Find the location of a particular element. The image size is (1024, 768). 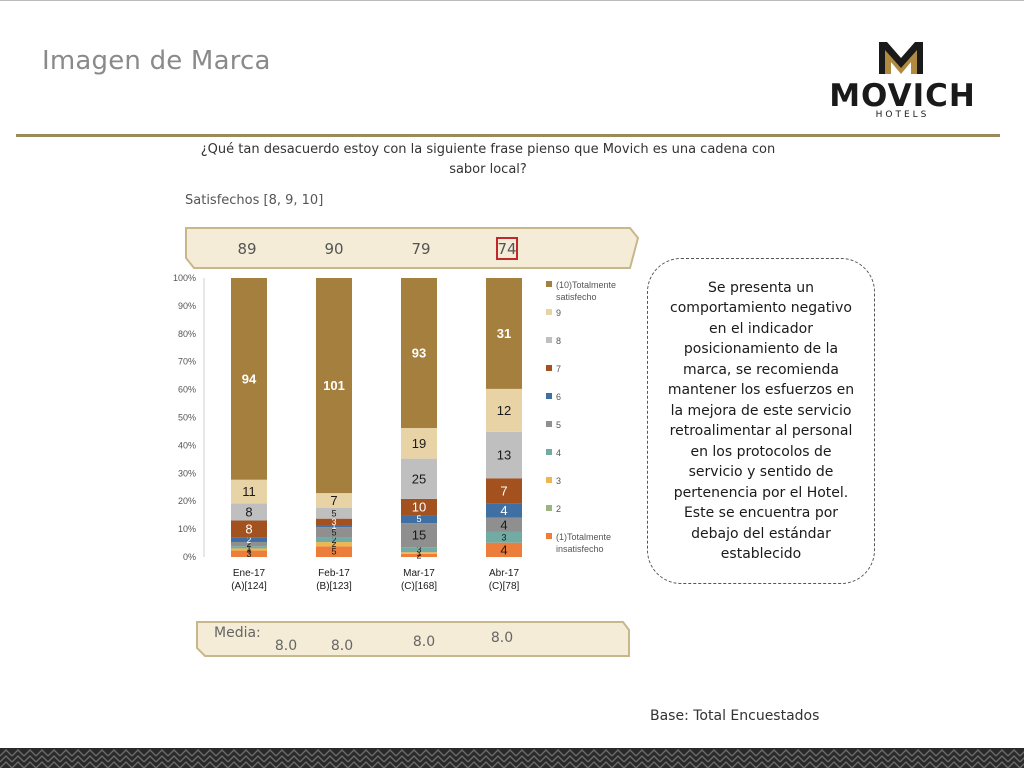

x-tick-label-base: (C)[78] is located at coordinates (504, 586).